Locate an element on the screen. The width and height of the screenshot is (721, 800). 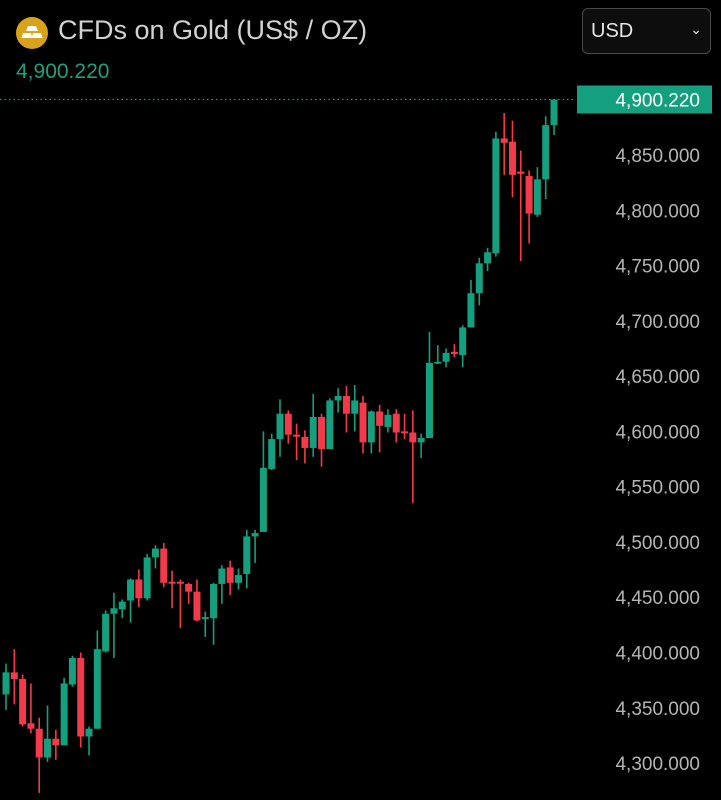
y-tick-label: 4,600.000 is located at coordinates (657, 432).